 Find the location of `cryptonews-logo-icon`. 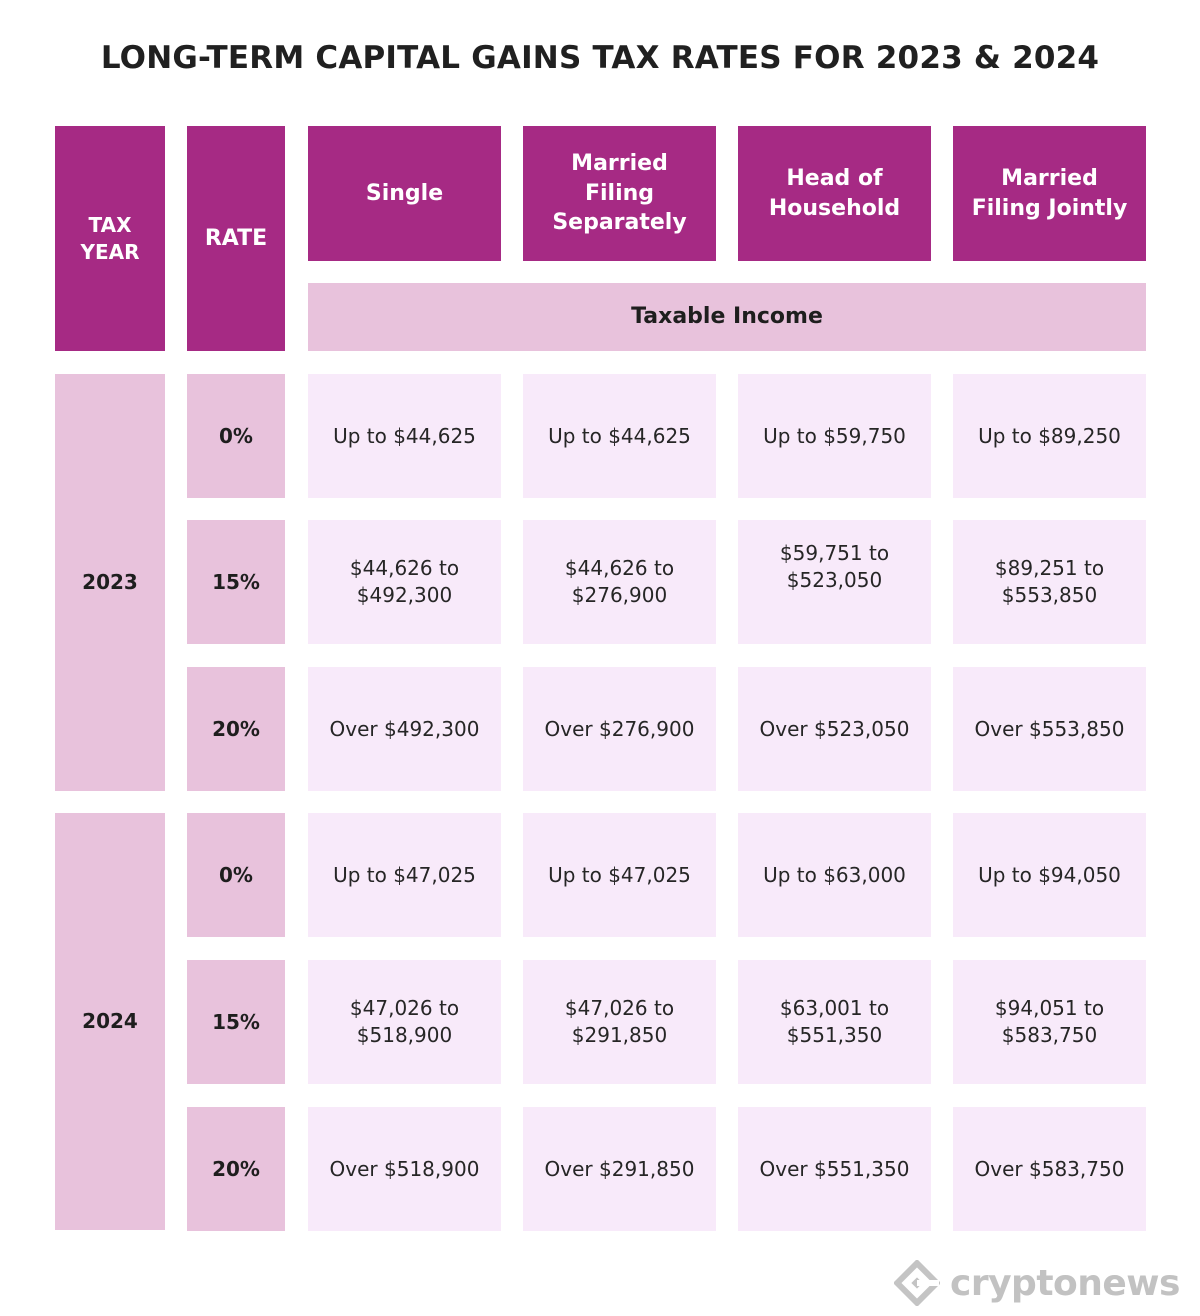

cryptonews-logo-icon is located at coordinates (917, 1283).